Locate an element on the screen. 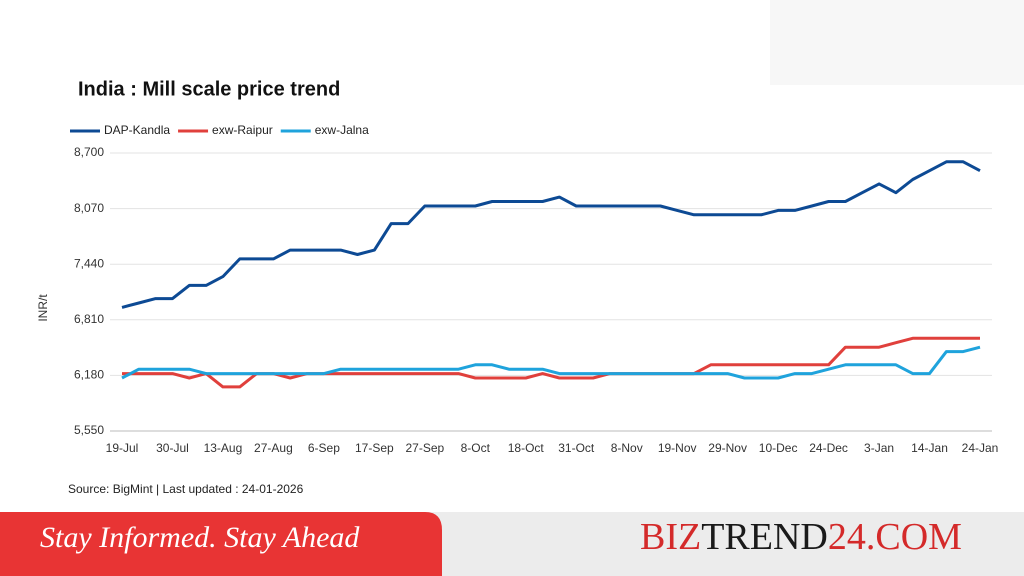  banner-red is located at coordinates (221, 544).